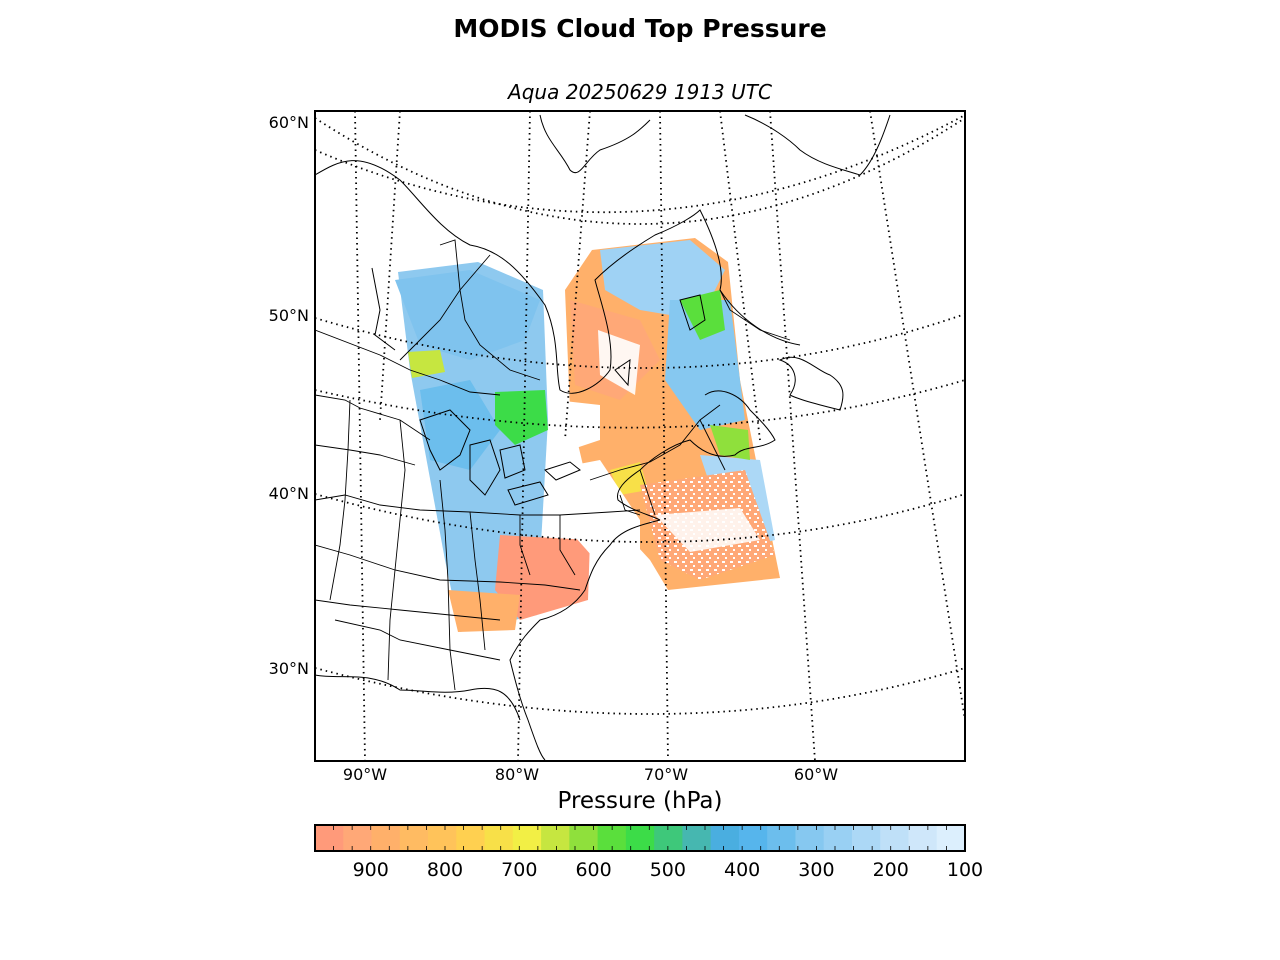 The image size is (1280, 960). What do you see at coordinates (365, 774) in the screenshot?
I see `lon-label: 90°W` at bounding box center [365, 774].